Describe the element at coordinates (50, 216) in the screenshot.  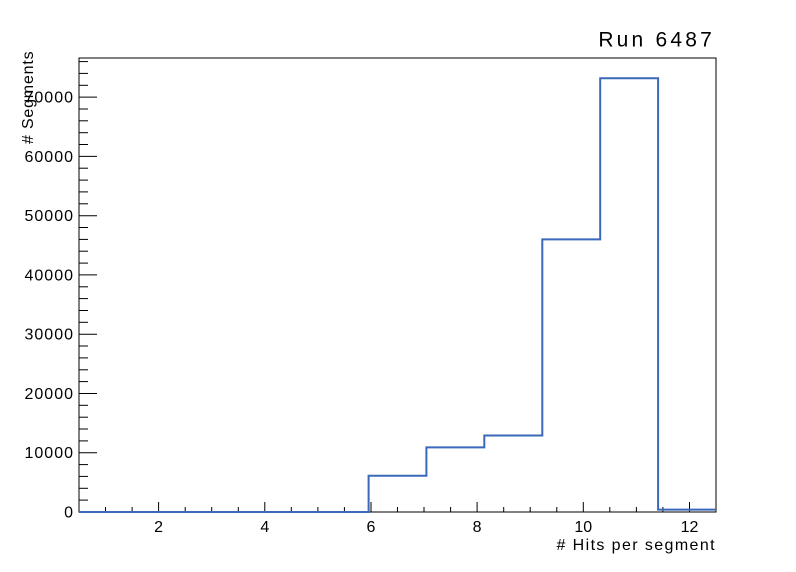
I see `y-tick-label: 50000` at that location.